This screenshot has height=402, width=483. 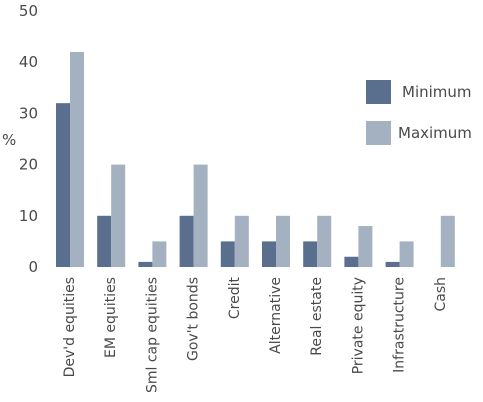 I want to click on legend-label-minimum: Minimum, so click(x=437, y=92).